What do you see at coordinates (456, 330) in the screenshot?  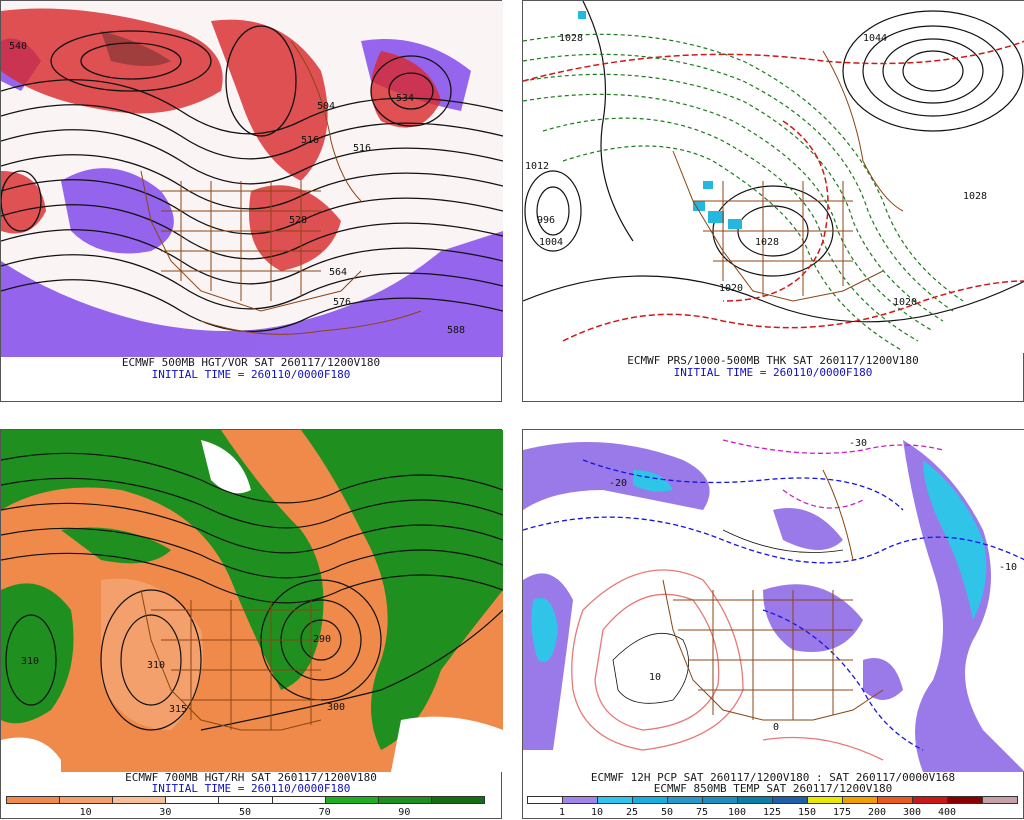 I see `contour-label: 588` at bounding box center [456, 330].